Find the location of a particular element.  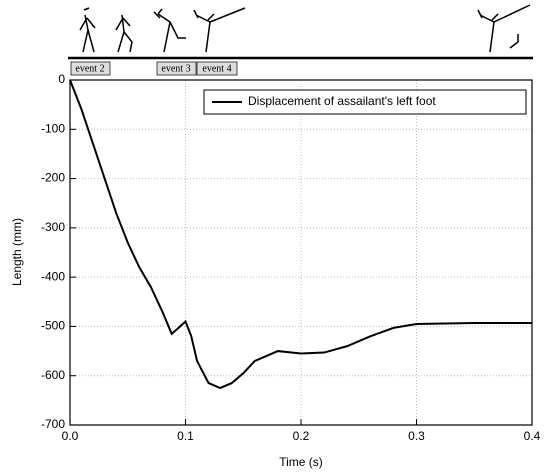

x-tick-label: 0.2 is located at coordinates (301, 436).